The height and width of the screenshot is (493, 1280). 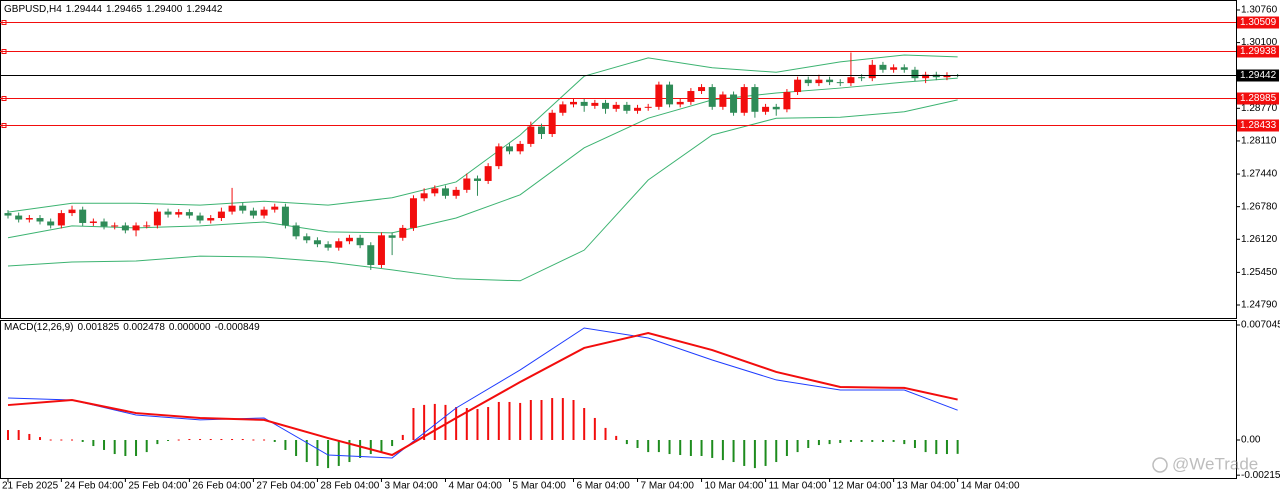 I want to click on y-tick-label: 1.30760, so click(x=1259, y=10).